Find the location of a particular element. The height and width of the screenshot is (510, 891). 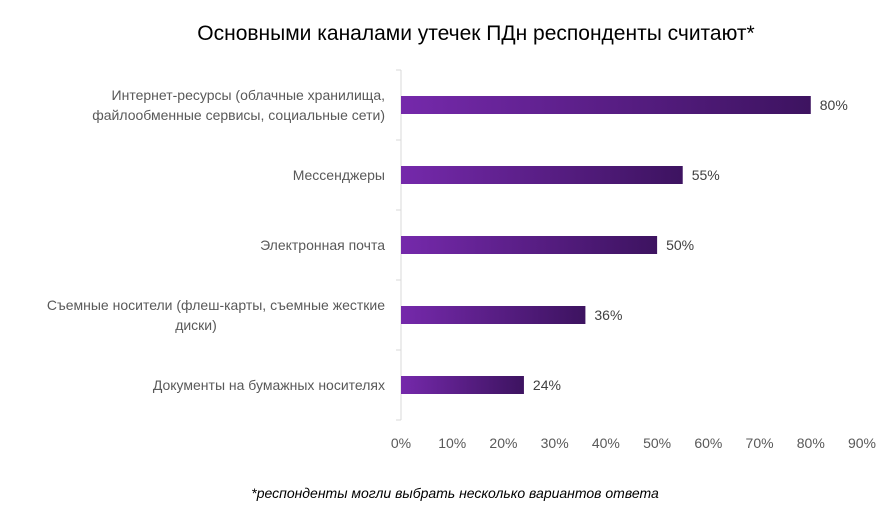

data-label: 80% is located at coordinates (834, 105).